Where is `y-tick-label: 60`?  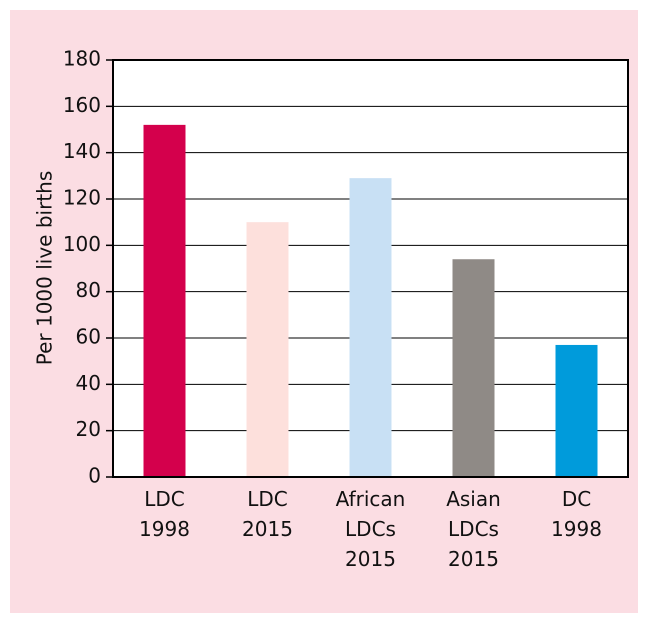
y-tick-label: 60 is located at coordinates (88, 337).